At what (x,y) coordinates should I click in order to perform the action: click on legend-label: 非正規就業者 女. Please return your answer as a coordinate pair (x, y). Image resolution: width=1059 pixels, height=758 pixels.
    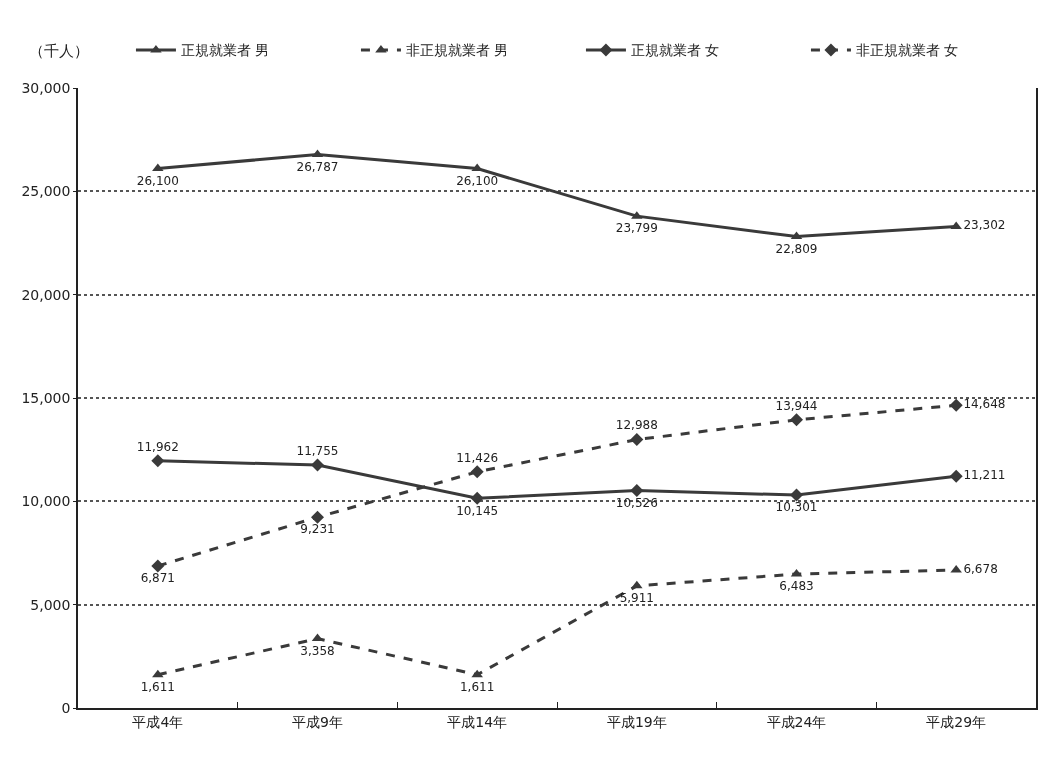
    Looking at the image, I should click on (907, 50).